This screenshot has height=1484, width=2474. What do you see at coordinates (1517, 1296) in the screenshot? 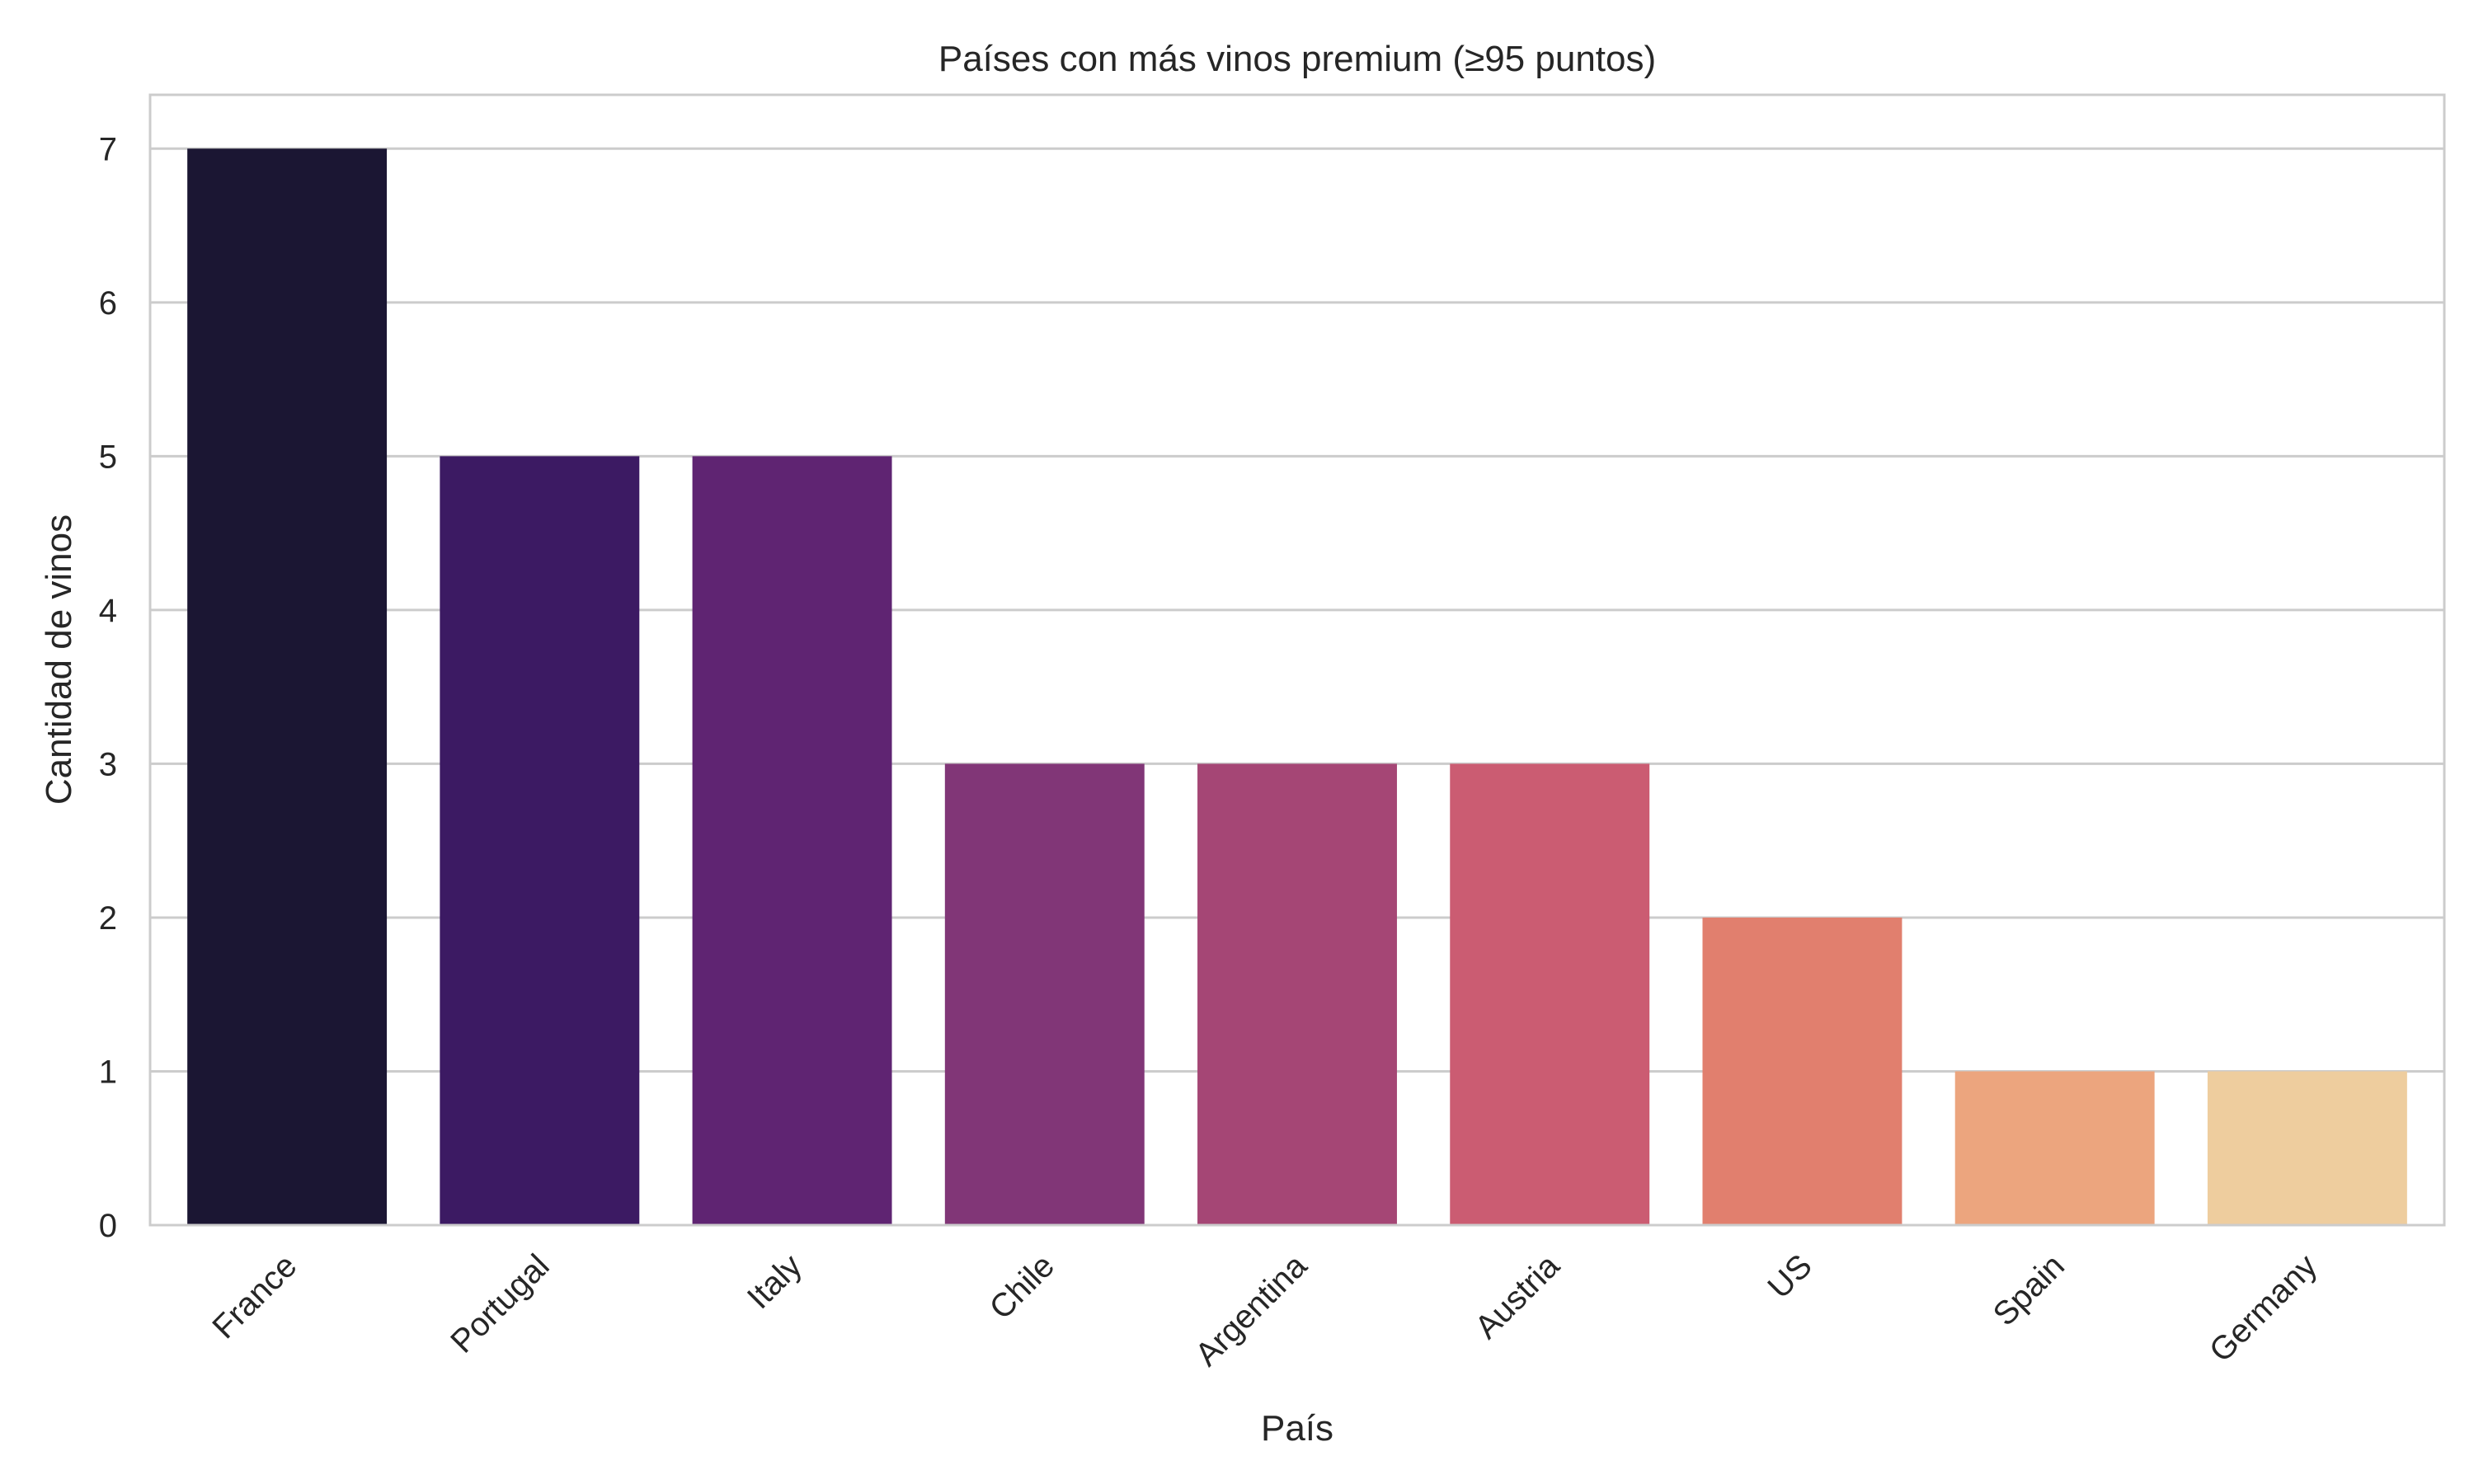
I see `x-tick-label-austria: Austria` at bounding box center [1517, 1296].